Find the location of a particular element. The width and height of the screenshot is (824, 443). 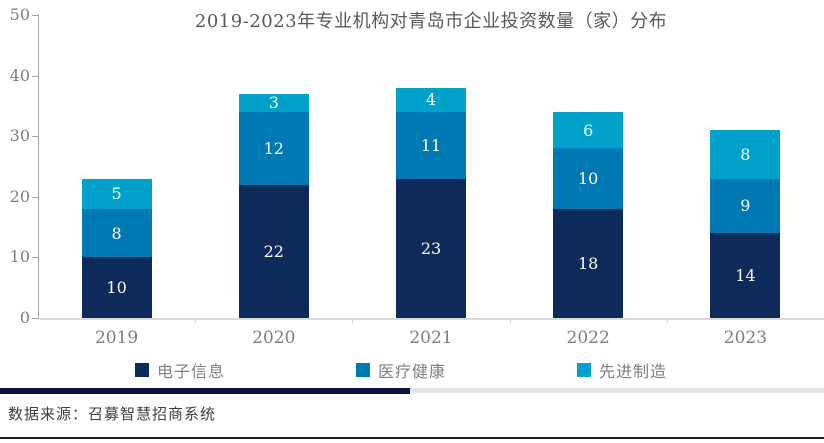

bar-value-label: 23 is located at coordinates (431, 248).